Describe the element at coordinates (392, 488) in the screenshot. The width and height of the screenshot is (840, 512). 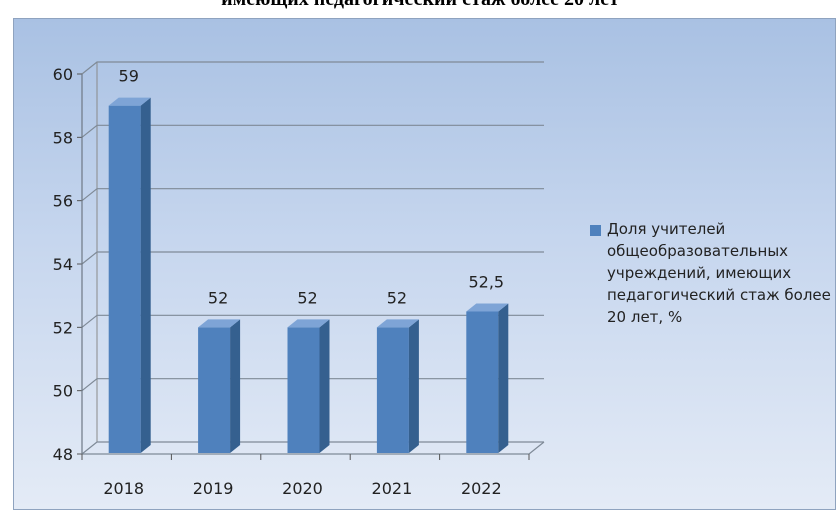
I see `x-tick-label: 2021` at that location.